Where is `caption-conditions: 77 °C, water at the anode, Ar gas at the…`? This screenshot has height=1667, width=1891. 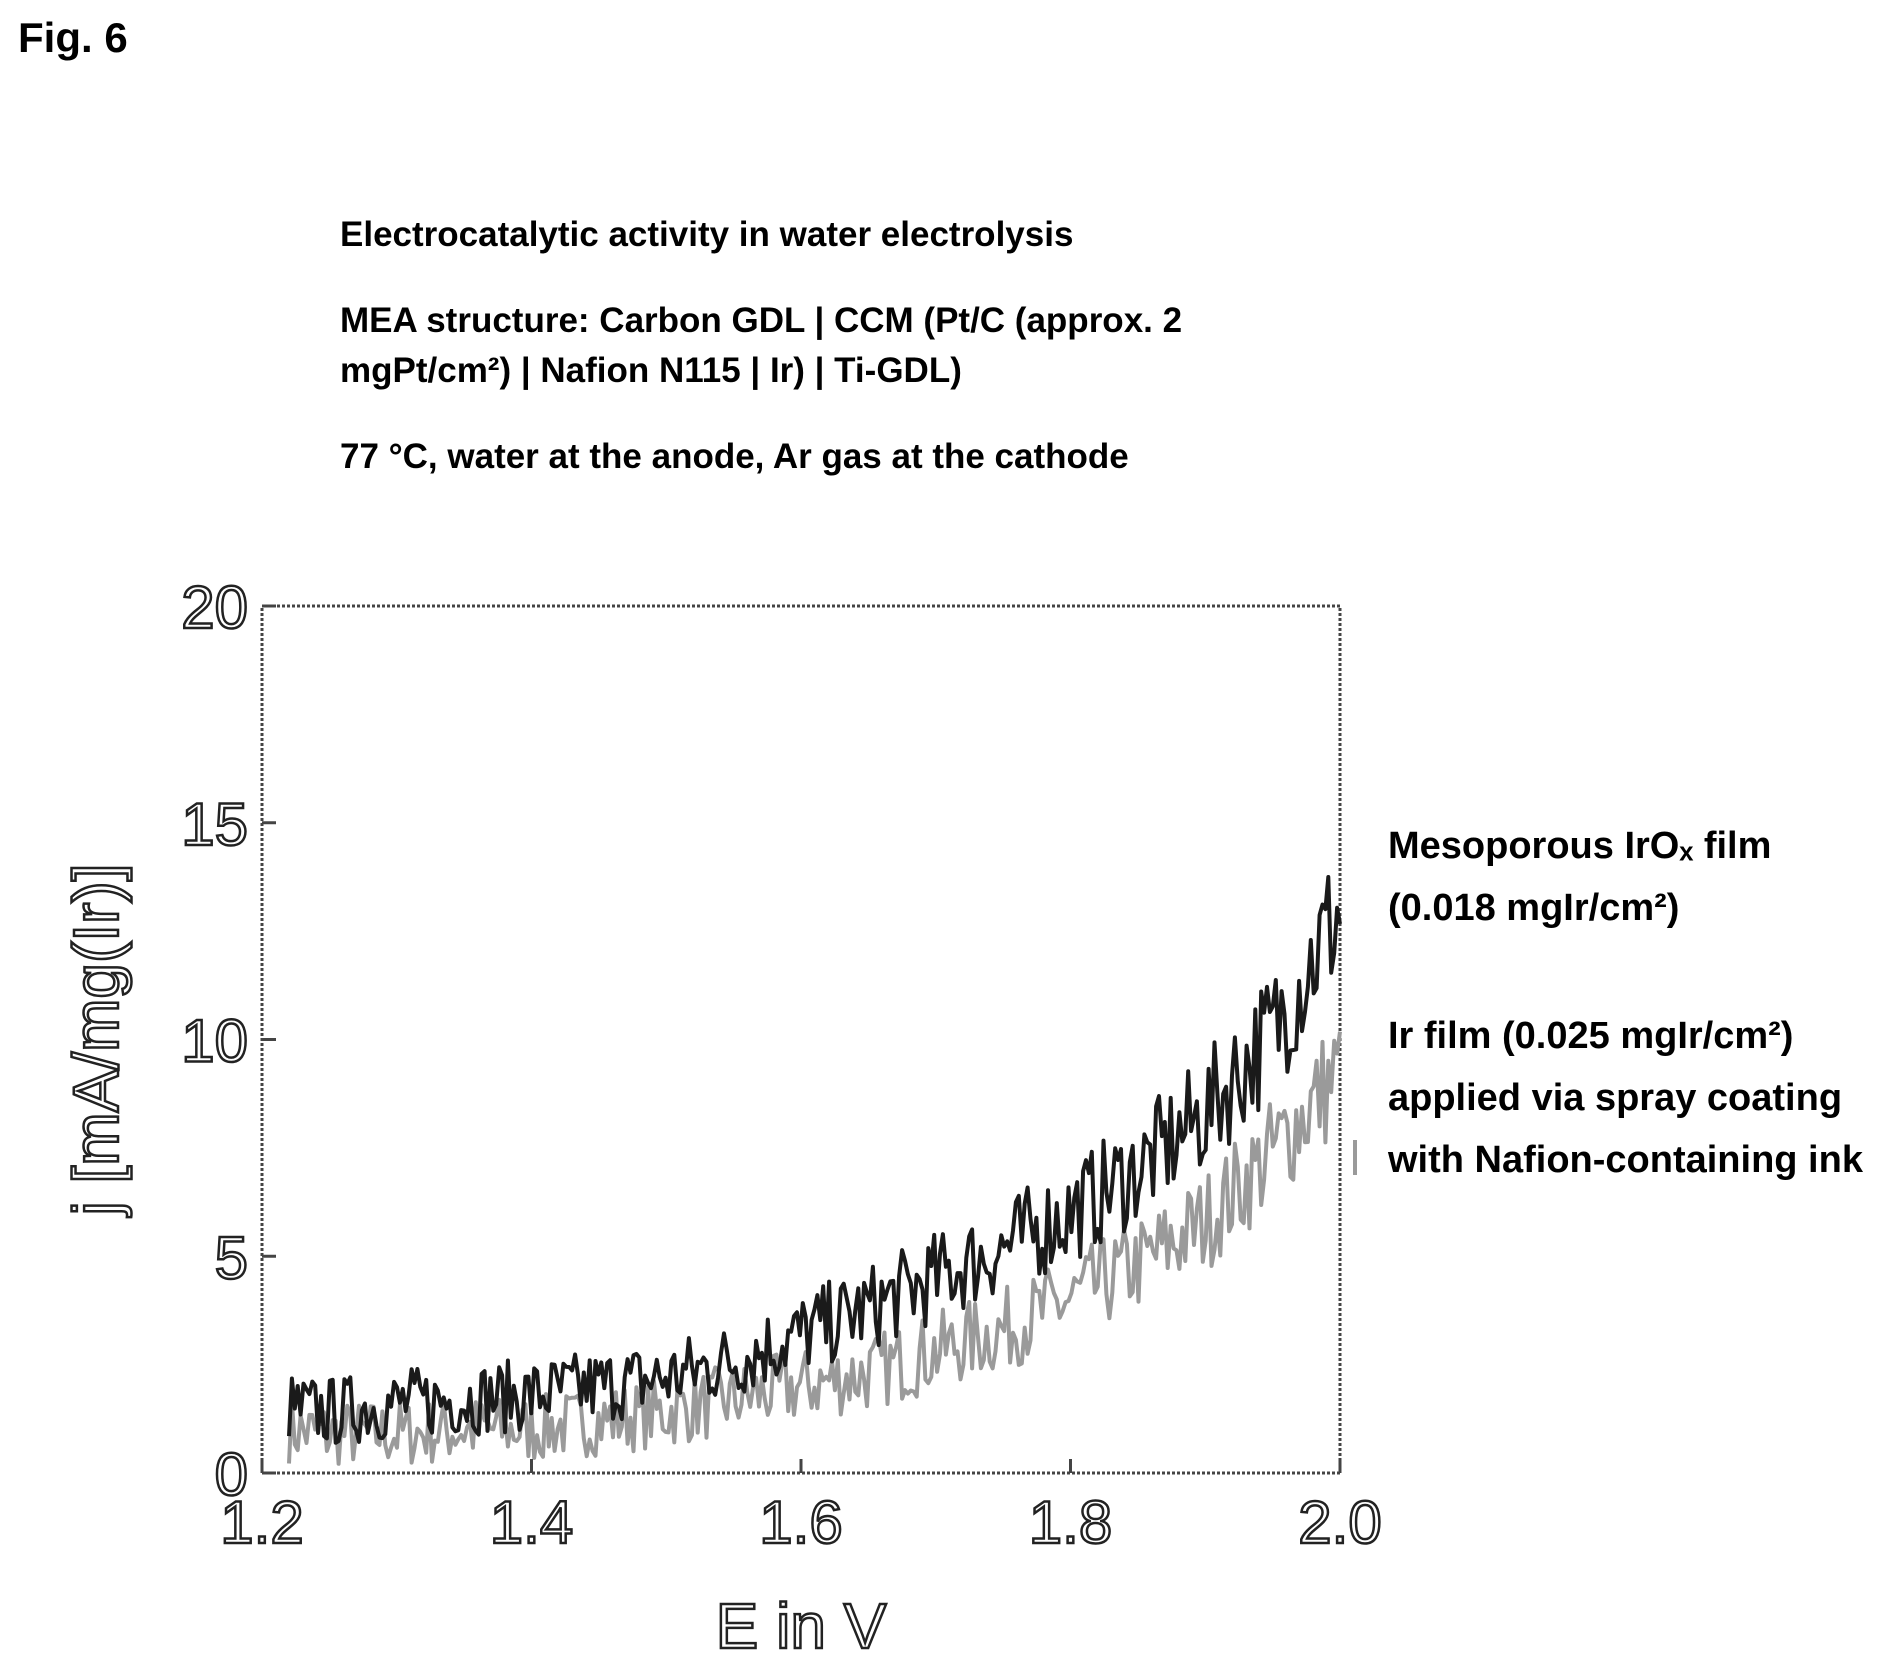 caption-conditions: 77 °C, water at the anode, Ar gas at the… is located at coordinates (734, 456).